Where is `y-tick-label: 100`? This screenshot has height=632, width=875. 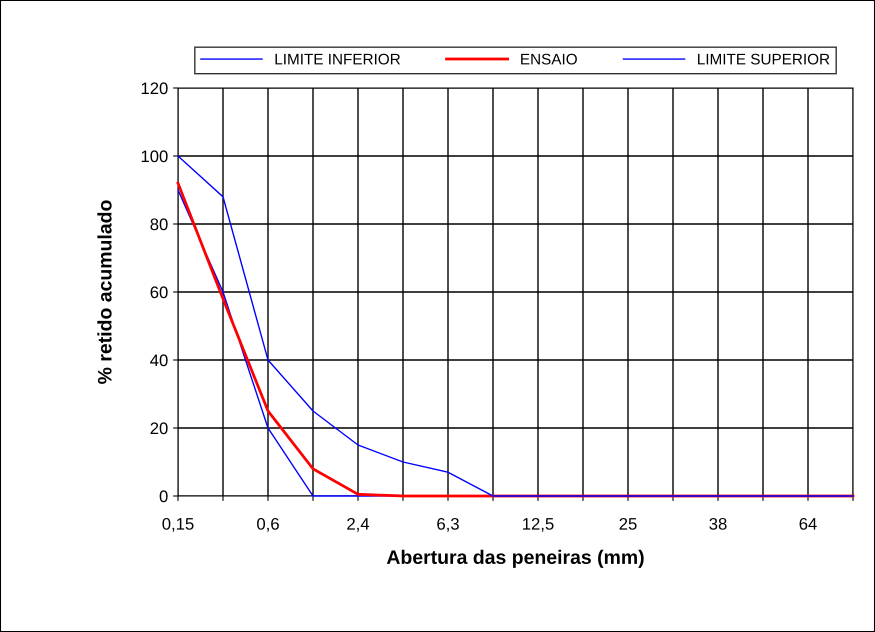 y-tick-label: 100 is located at coordinates (155, 156).